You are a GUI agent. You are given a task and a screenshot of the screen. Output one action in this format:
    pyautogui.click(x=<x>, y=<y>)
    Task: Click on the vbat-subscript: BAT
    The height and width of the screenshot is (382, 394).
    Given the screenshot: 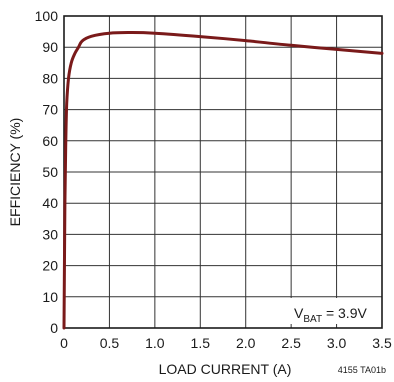 What is the action you would take?
    pyautogui.click(x=312, y=319)
    